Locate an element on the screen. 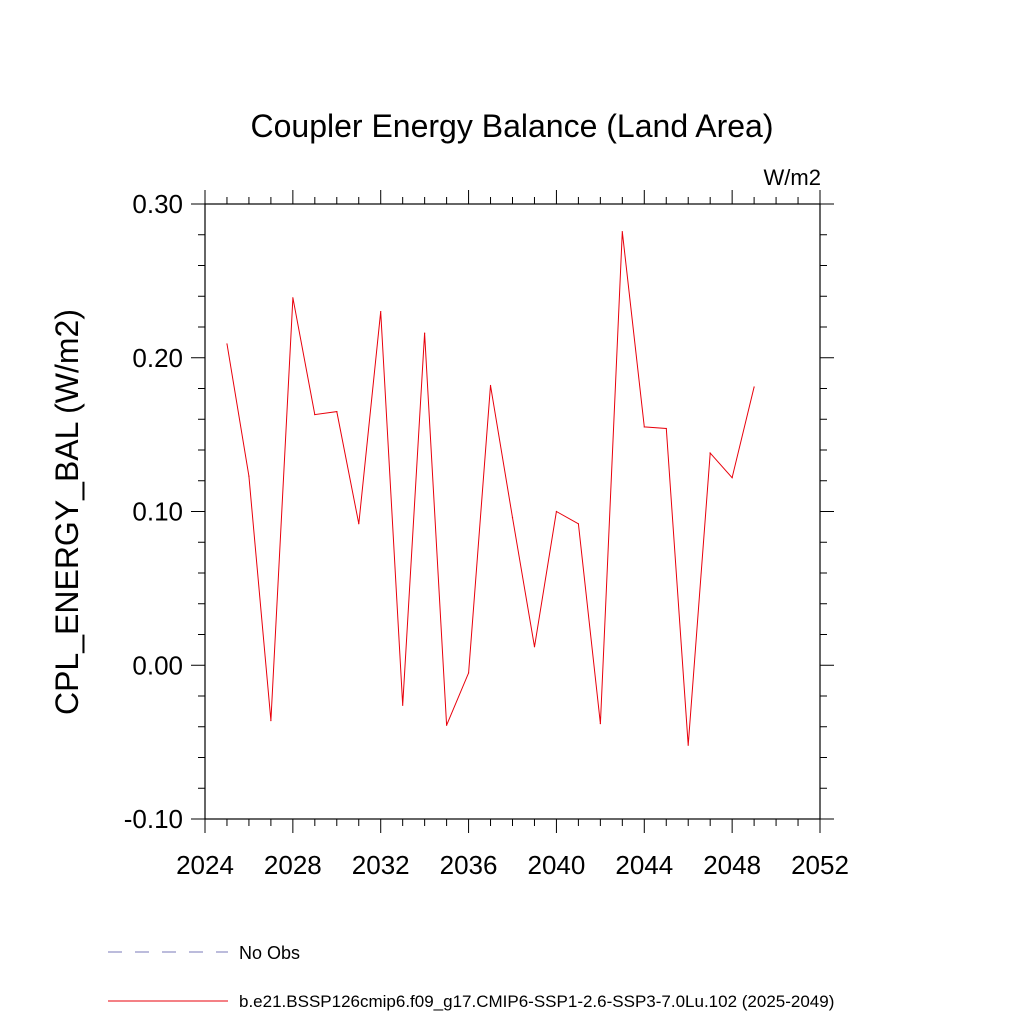  x-tick-label: 2032 is located at coordinates (381, 865).